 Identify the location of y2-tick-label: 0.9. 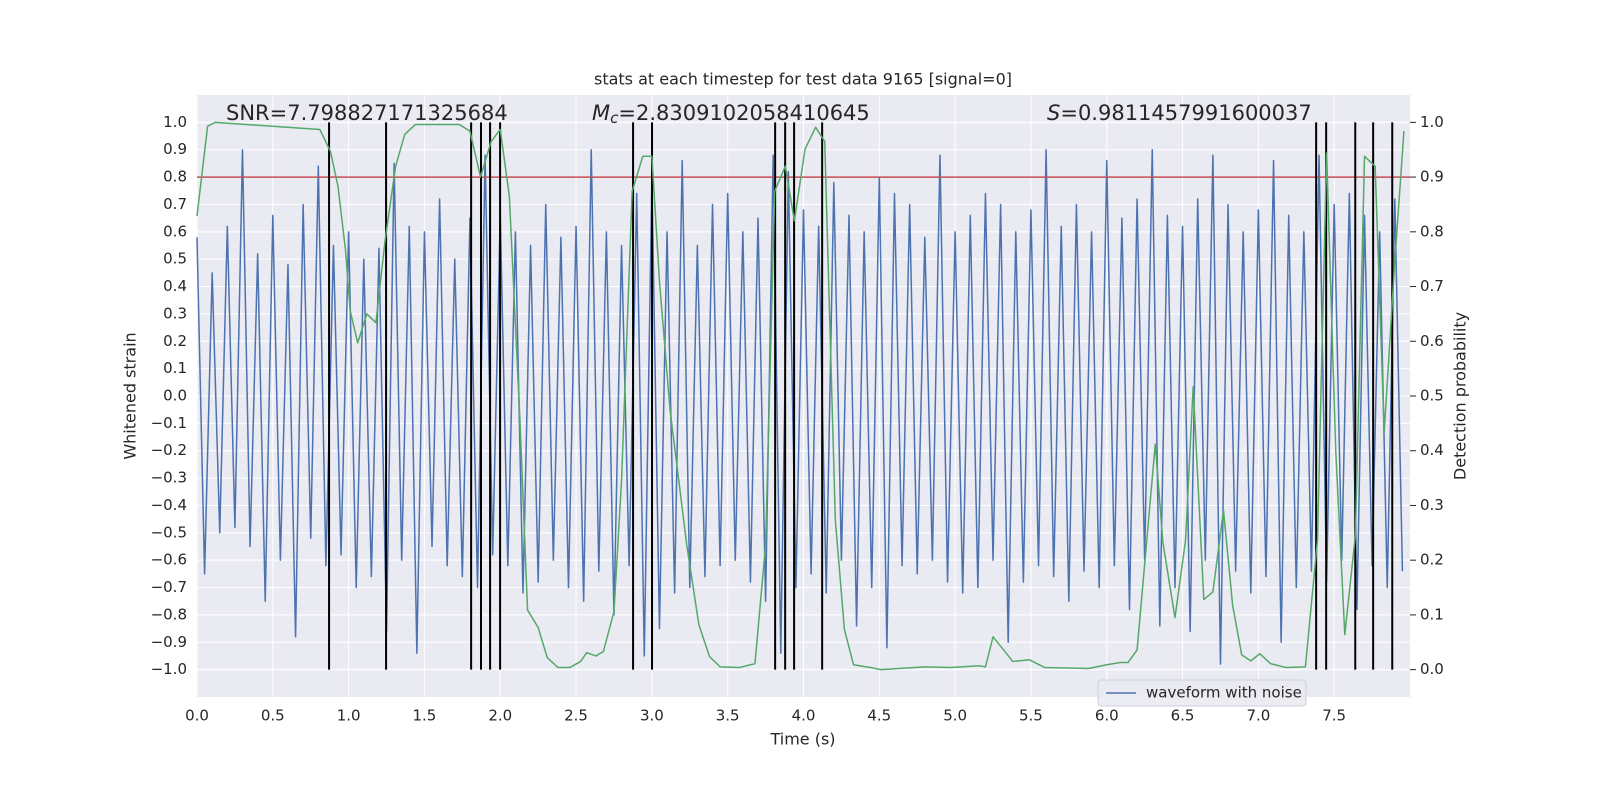
(1432, 177).